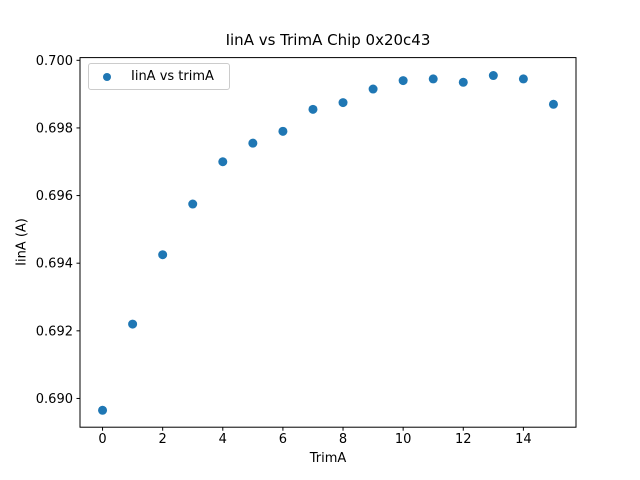 This screenshot has height=480, width=640. What do you see at coordinates (54, 331) in the screenshot?
I see `y-tick-label: 0.692` at bounding box center [54, 331].